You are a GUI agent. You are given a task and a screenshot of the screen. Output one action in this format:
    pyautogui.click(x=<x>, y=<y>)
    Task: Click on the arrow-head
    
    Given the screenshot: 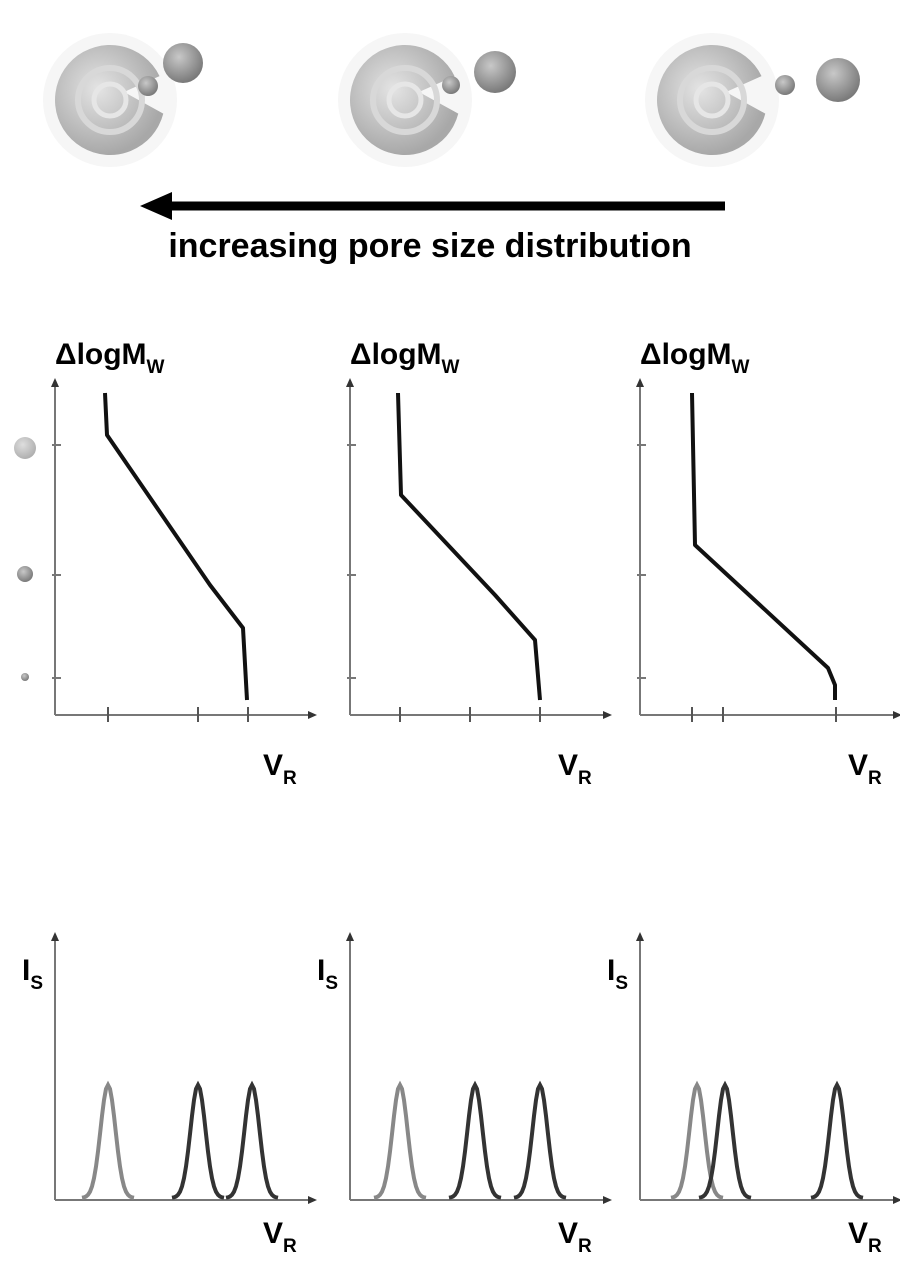 What is the action you would take?
    pyautogui.click(x=156, y=206)
    